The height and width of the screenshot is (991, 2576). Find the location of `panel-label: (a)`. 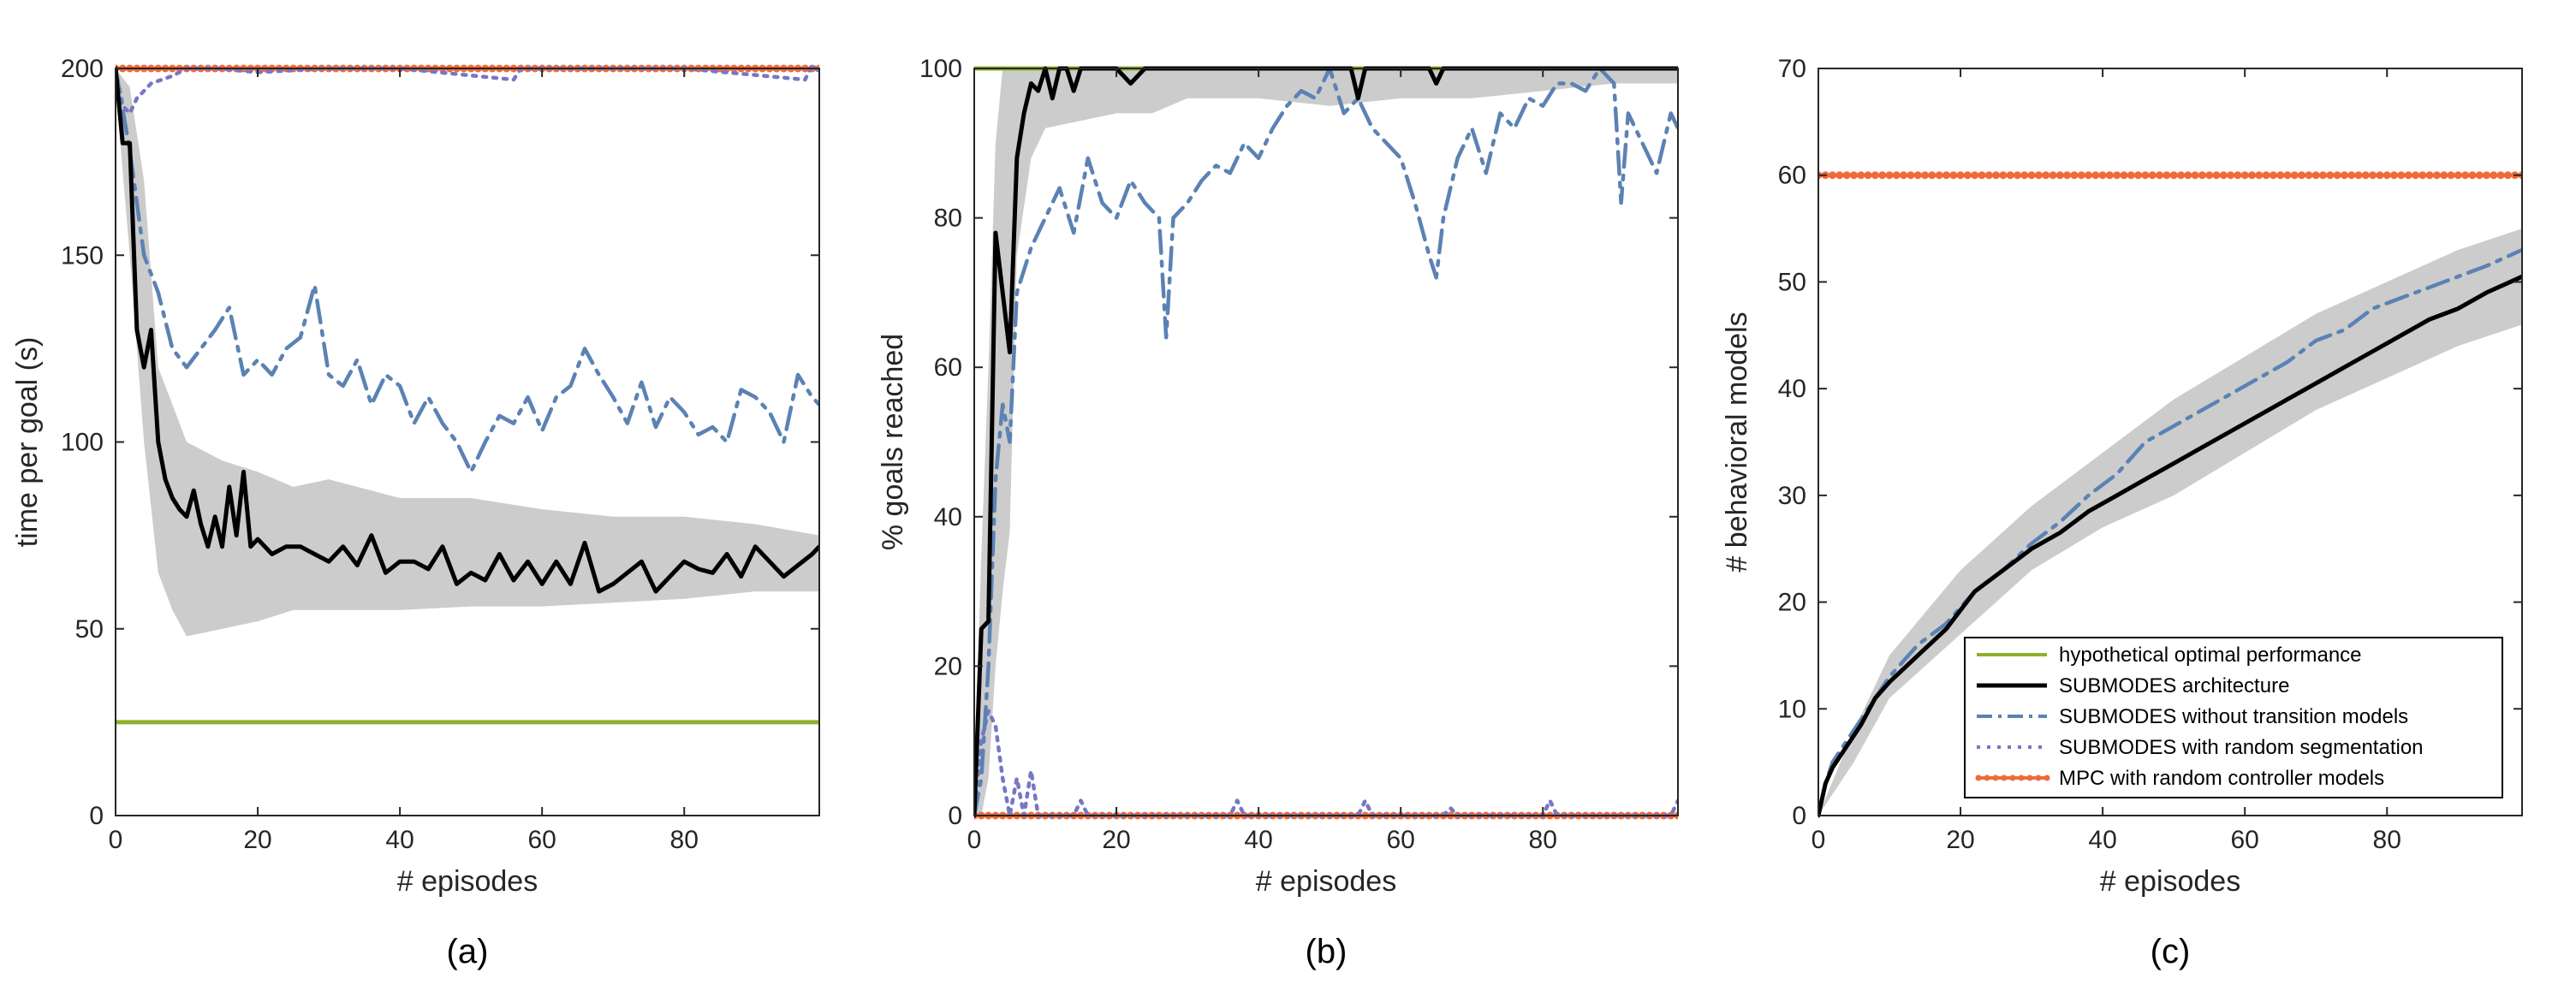

panel-label: (a) is located at coordinates (468, 951).